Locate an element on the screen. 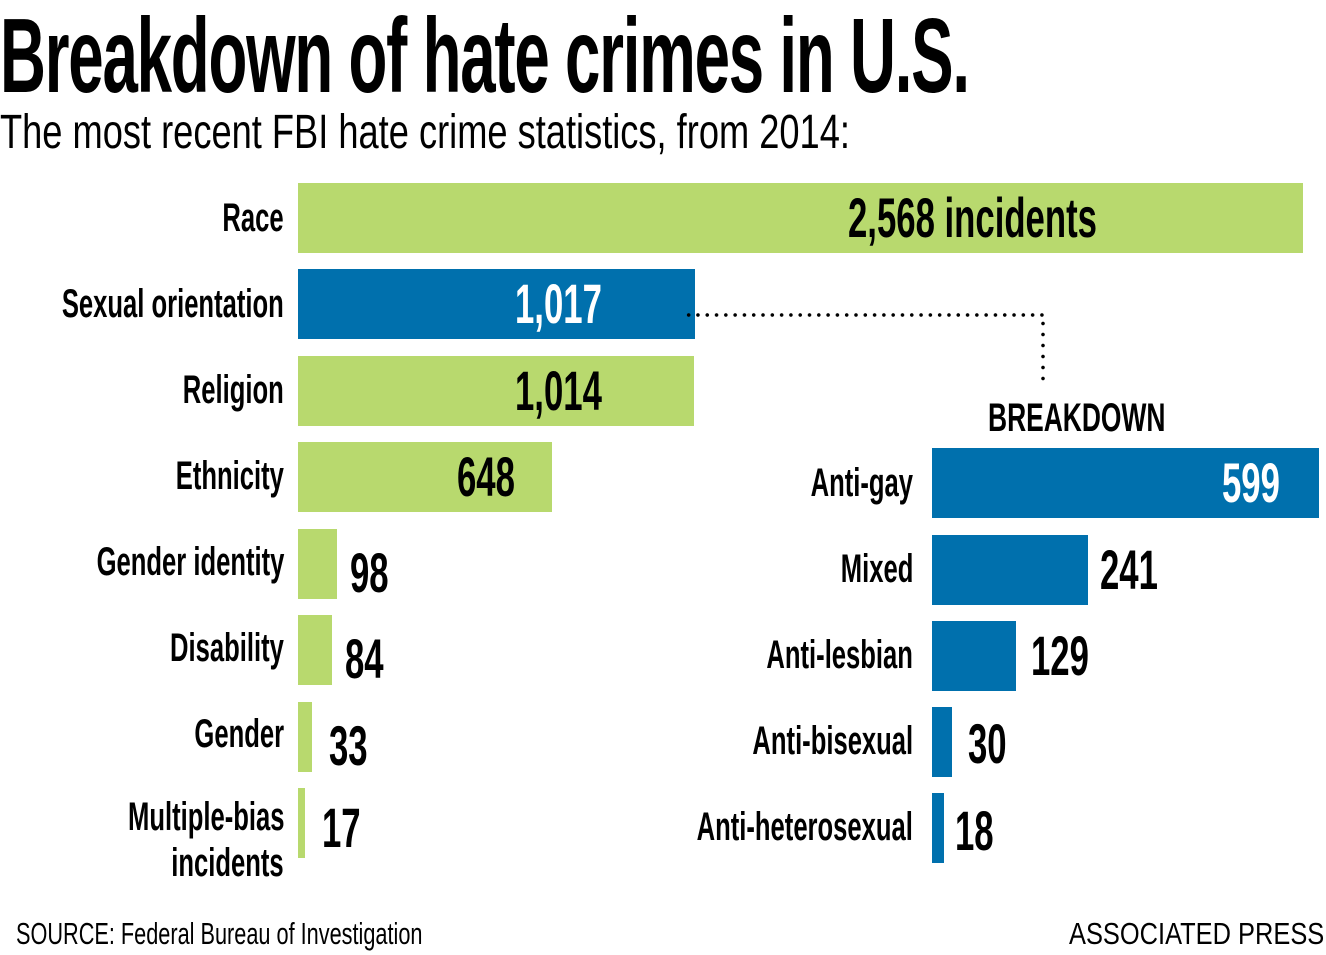 The width and height of the screenshot is (1326, 955). bar-sexual-orientation is located at coordinates (496, 304).